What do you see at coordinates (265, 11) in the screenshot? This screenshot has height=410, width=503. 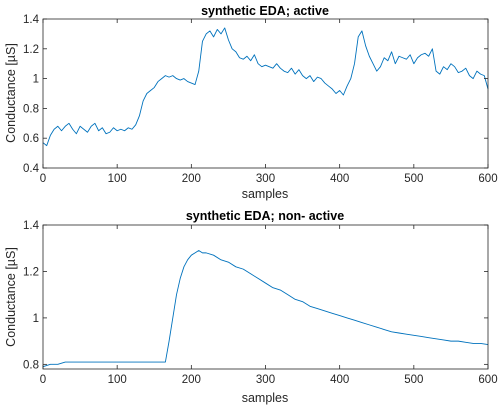 I see `chart-title: synthetic EDA; active` at bounding box center [265, 11].